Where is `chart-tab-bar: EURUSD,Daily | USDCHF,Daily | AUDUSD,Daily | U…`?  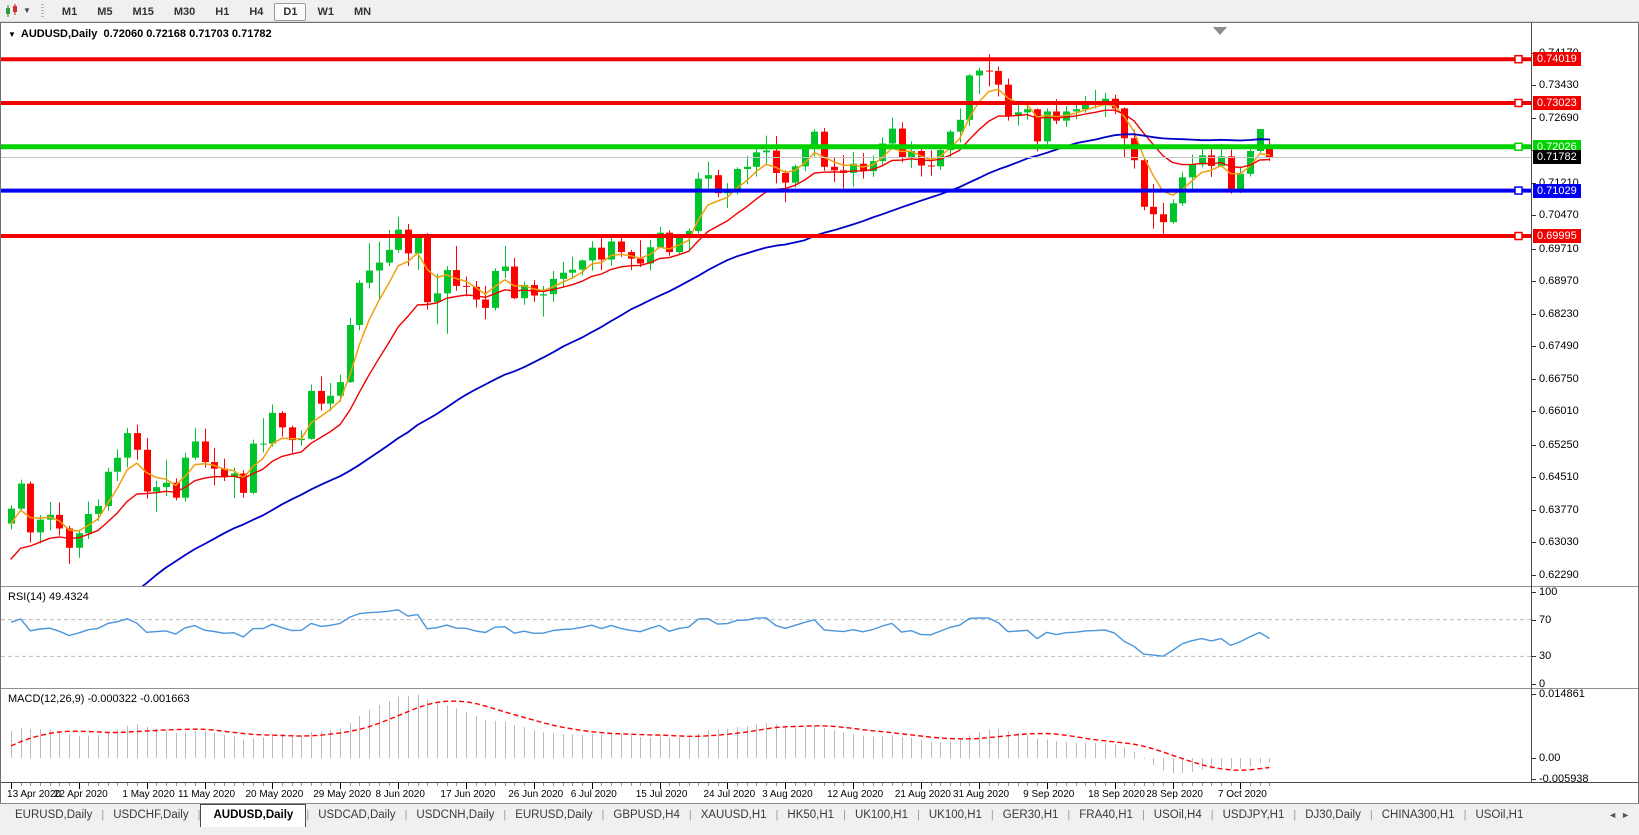
chart-tab-bar: EURUSD,Daily | USDCHF,Daily | AUDUSD,Daily | U… is located at coordinates (819, 819).